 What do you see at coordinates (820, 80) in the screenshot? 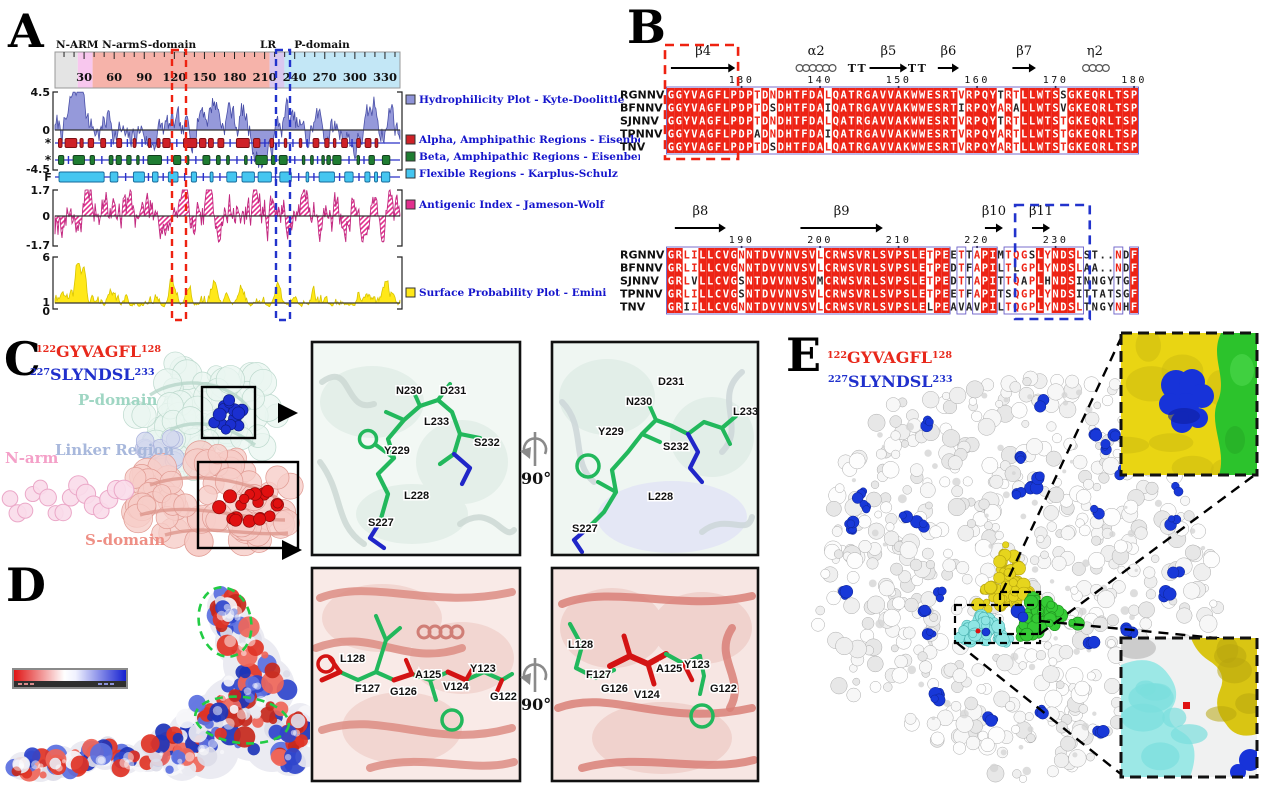
I see `svg-text: 140` at bounding box center [820, 80].